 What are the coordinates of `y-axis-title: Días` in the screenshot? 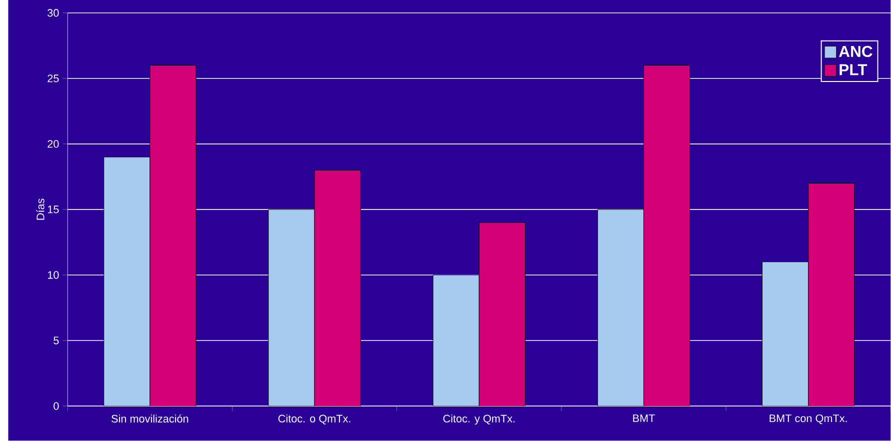 It's located at (40, 209).